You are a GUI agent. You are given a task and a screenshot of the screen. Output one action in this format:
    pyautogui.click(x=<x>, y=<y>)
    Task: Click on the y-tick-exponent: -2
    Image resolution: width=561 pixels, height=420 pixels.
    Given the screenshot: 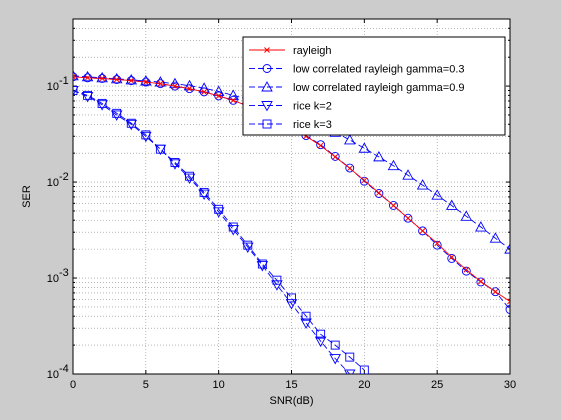 What is the action you would take?
    pyautogui.click(x=64, y=177)
    